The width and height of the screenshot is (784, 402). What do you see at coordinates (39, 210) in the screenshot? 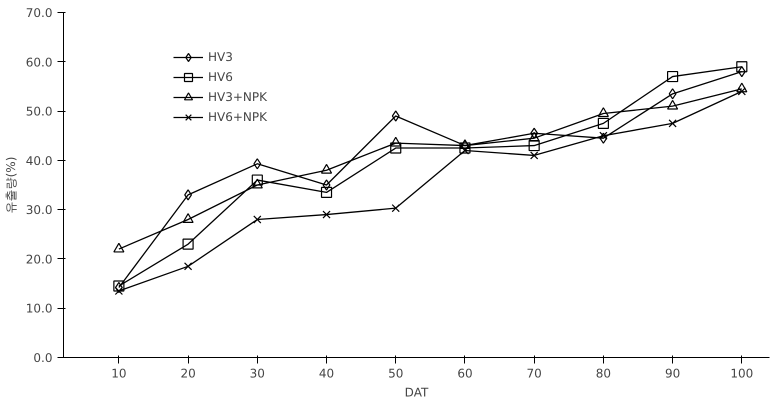
I see `y-tick-label: 30.0` at bounding box center [39, 210].